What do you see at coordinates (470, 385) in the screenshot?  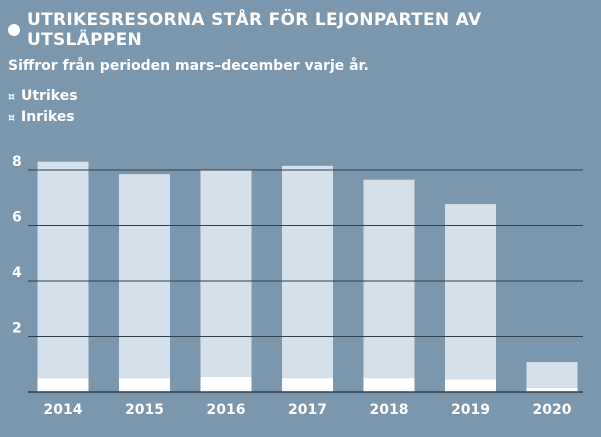 I see `bar-inrikes-2019` at bounding box center [470, 385].